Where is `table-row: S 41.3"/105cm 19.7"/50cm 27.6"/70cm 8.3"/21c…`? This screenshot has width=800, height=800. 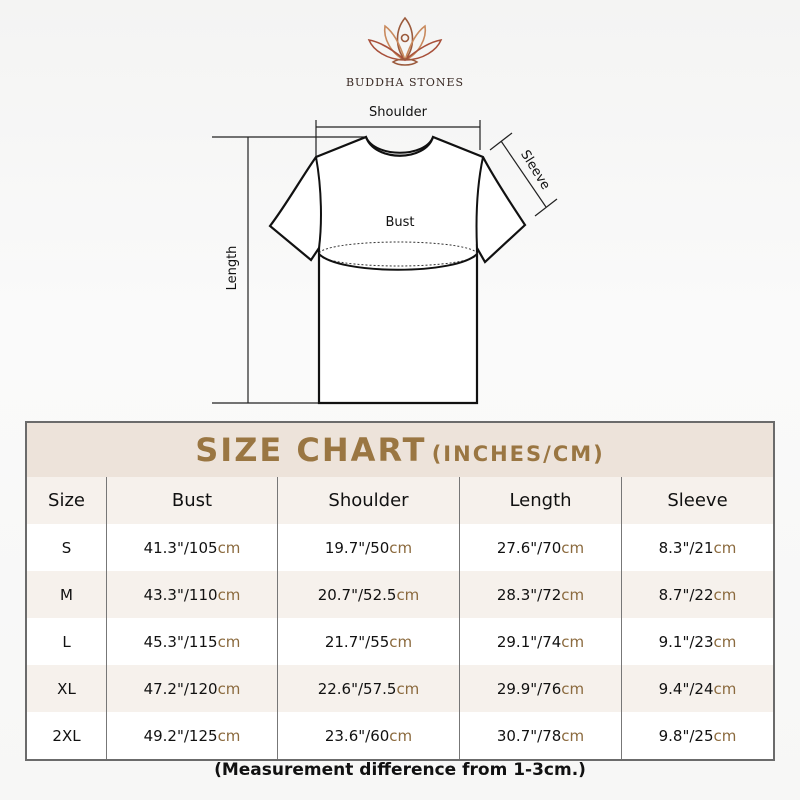 table-row: S 41.3"/105cm 19.7"/50cm 27.6"/70cm 8.3"/21c… is located at coordinates (400, 547).